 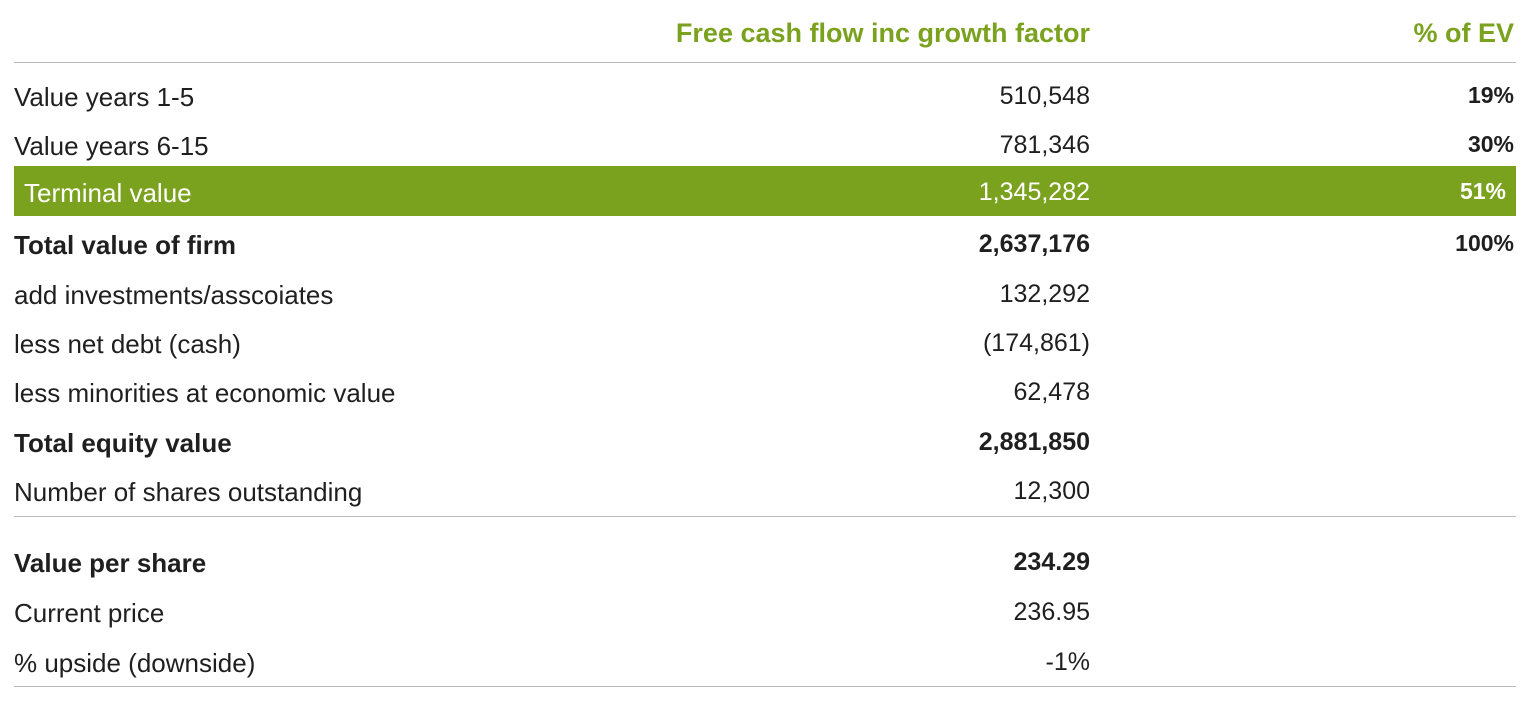 I want to click on row-value: 132,292, so click(x=1044, y=294).